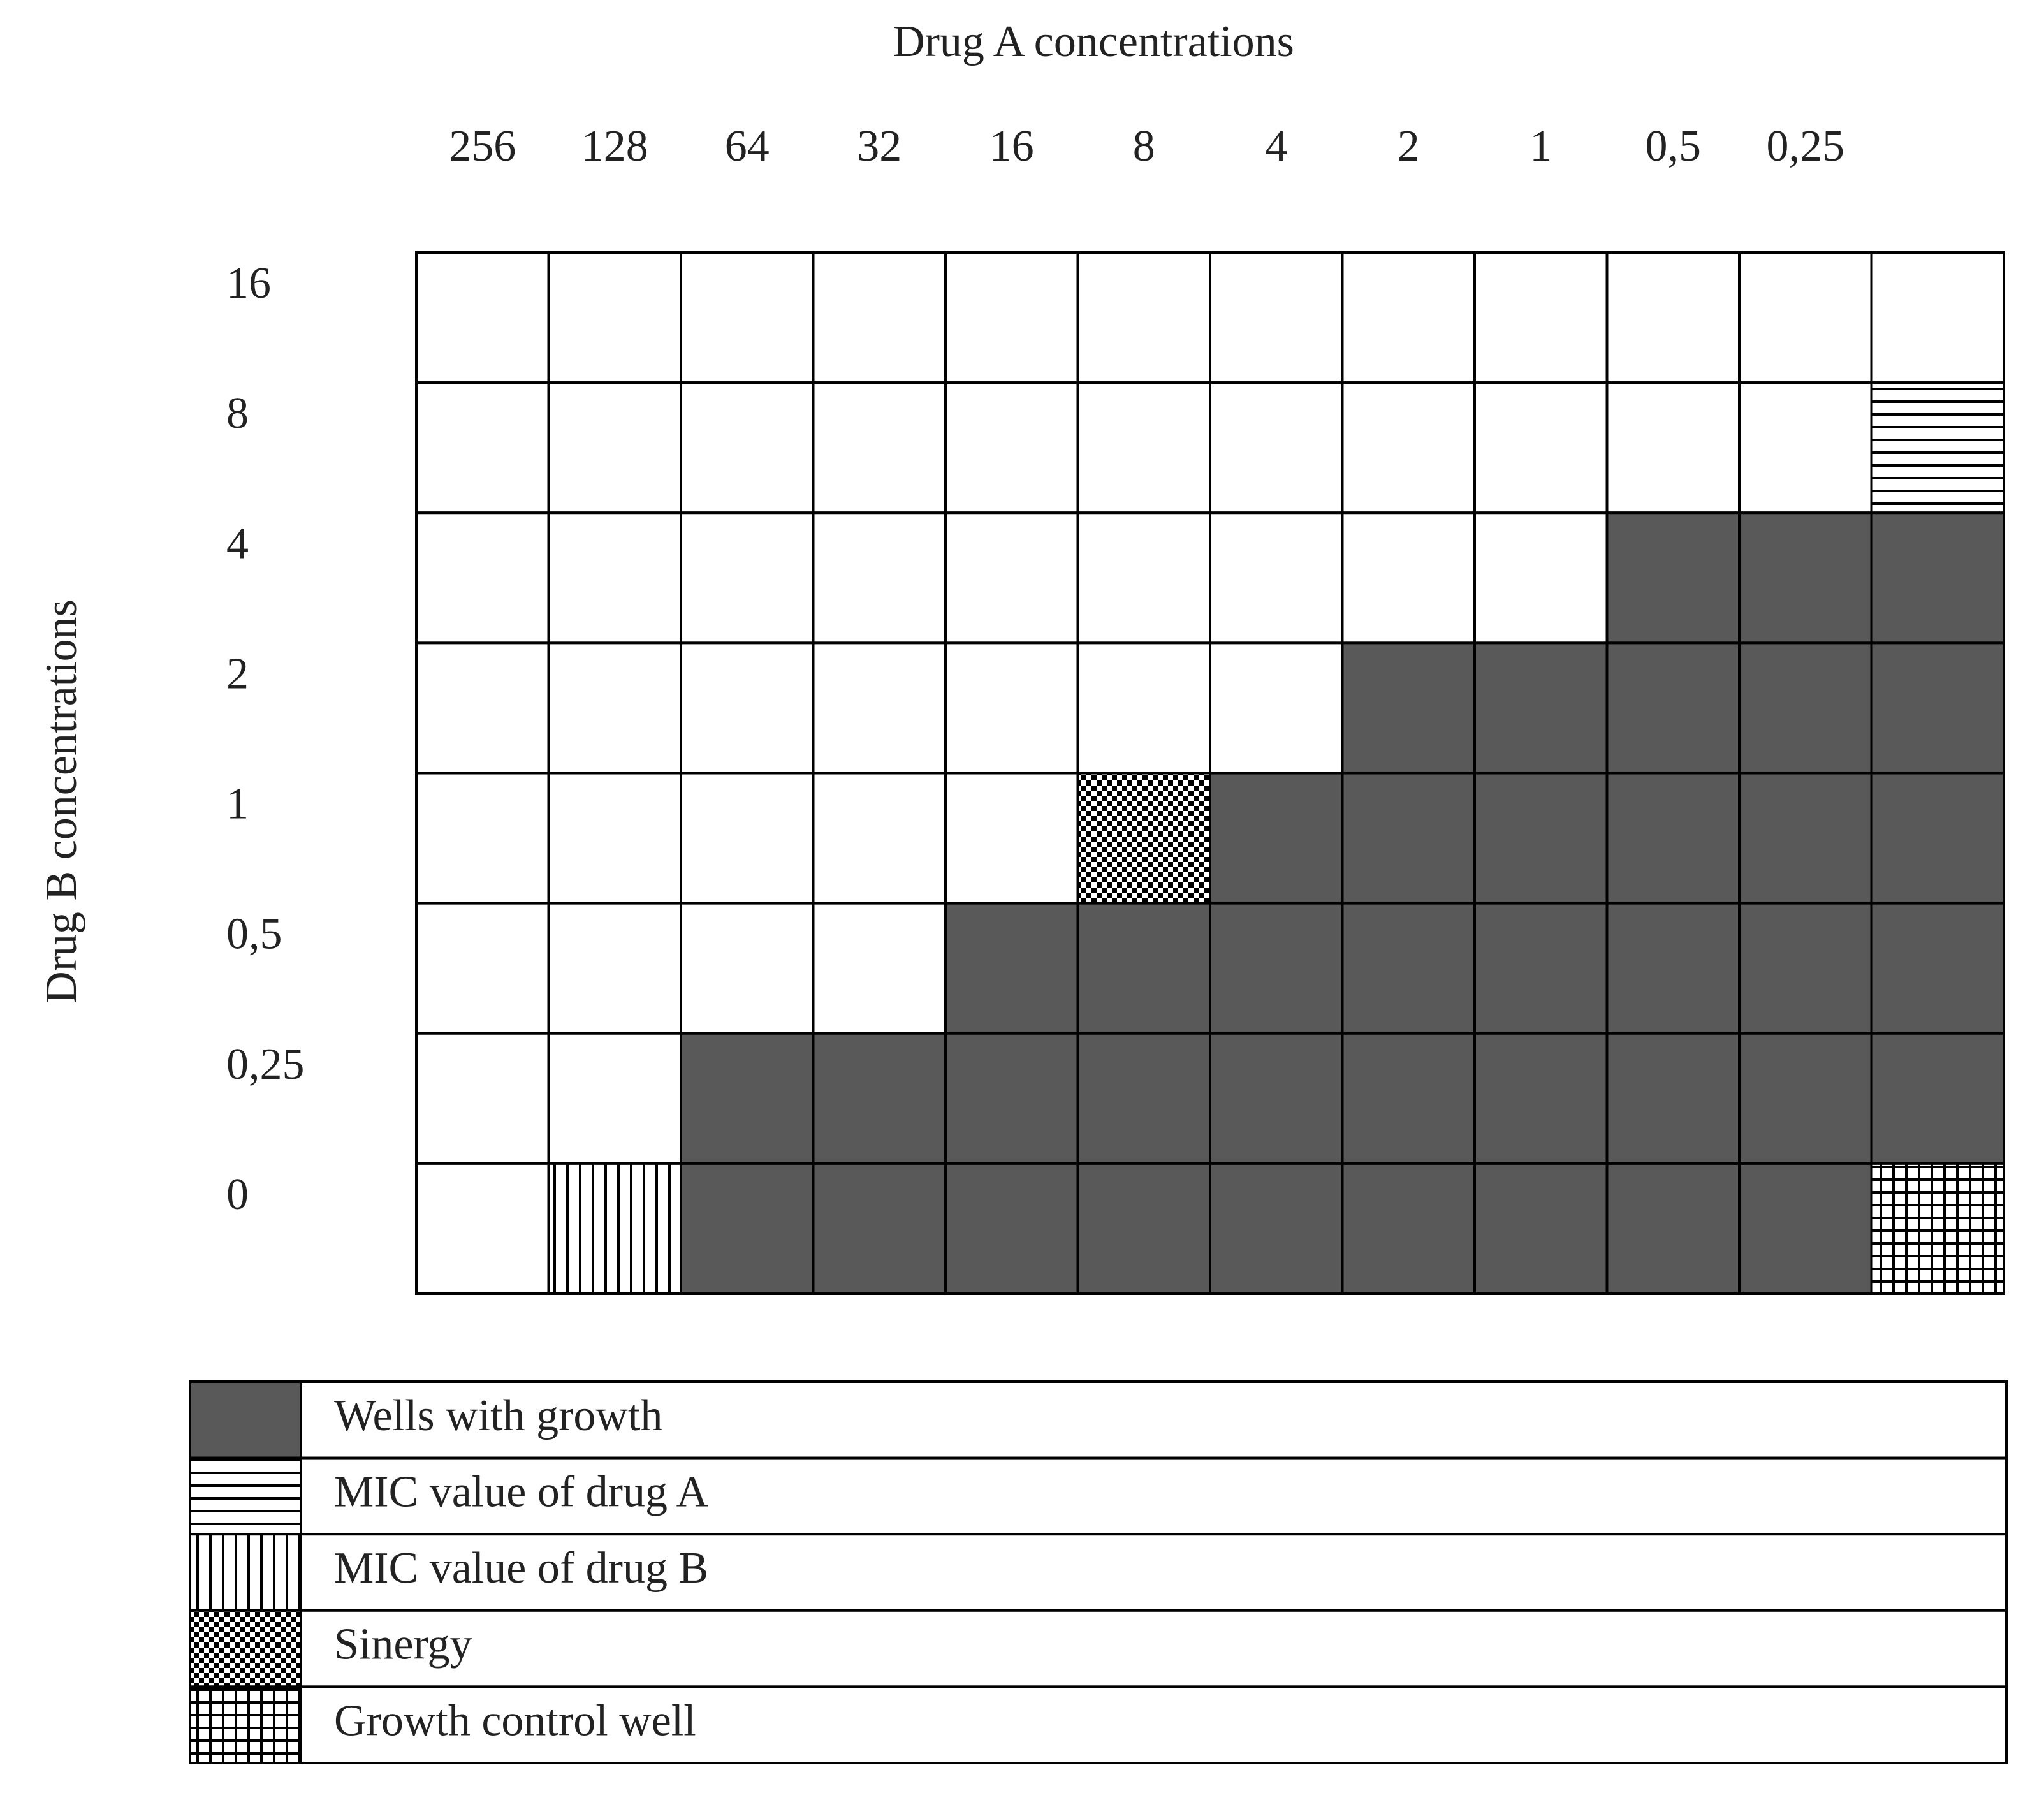 The image size is (2044, 1807). Describe the element at coordinates (62, 801) in the screenshot. I see `y-axis-label: Drug B concentrations` at that location.